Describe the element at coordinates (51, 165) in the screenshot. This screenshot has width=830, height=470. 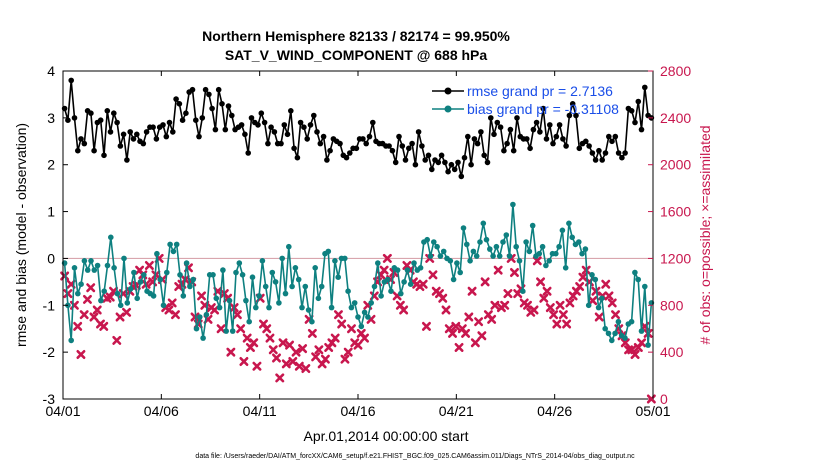
I see `y-tick-label-left: 2` at that location.